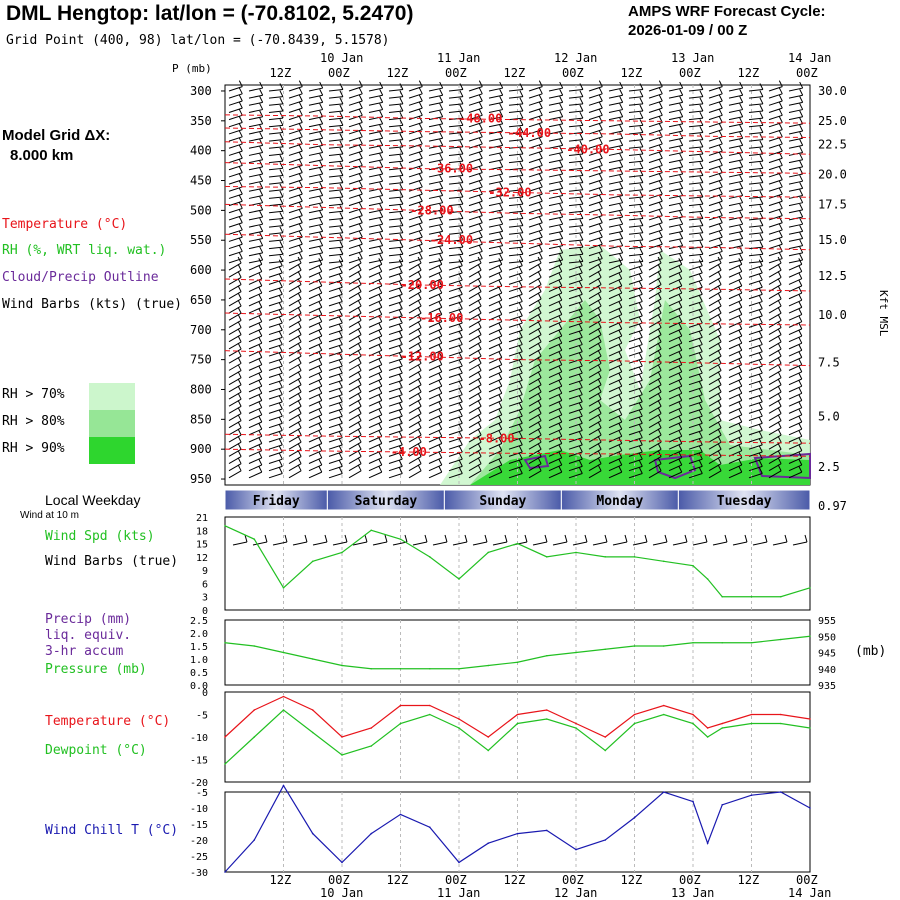  Describe the element at coordinates (341, 58) in the screenshot. I see `date-label-top: 10 Jan` at that location.